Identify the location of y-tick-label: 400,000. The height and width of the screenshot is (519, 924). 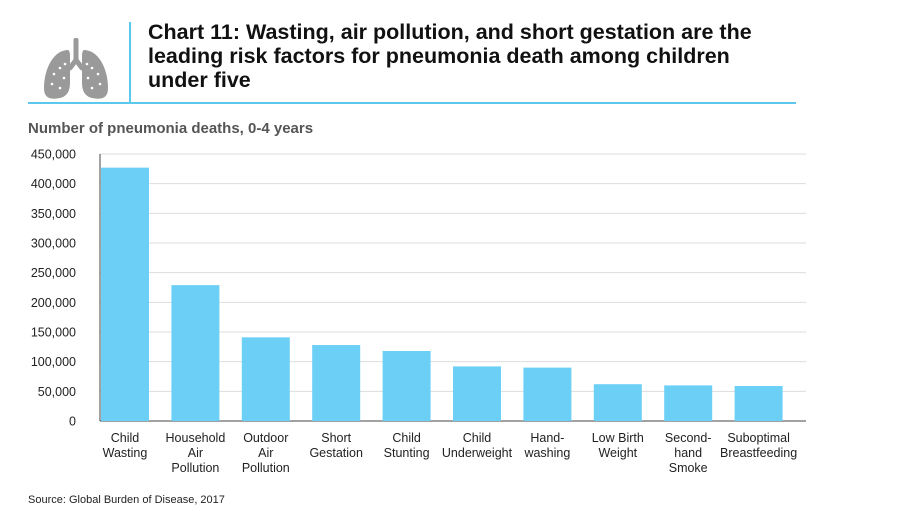
(53, 184).